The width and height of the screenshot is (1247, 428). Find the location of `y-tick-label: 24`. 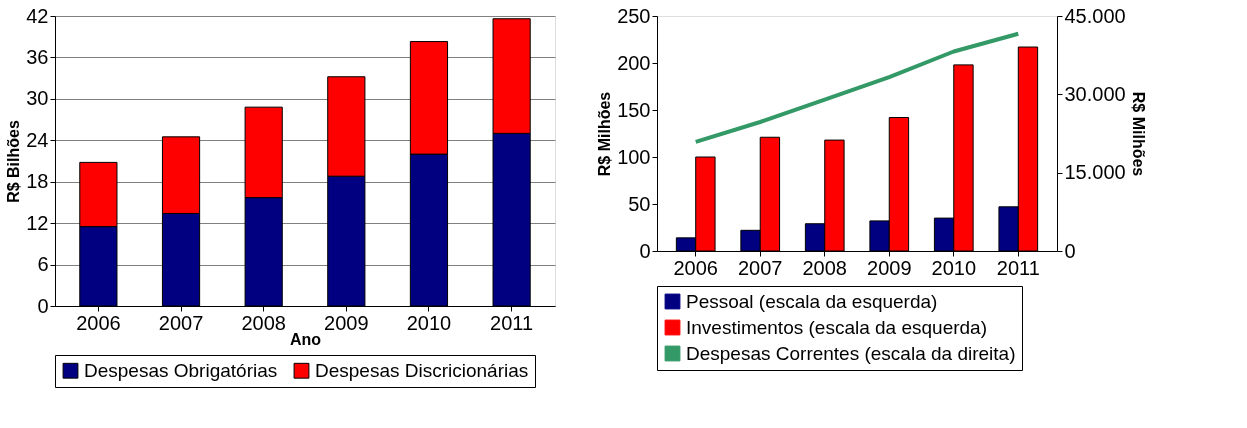

y-tick-label: 24 is located at coordinates (37, 139).